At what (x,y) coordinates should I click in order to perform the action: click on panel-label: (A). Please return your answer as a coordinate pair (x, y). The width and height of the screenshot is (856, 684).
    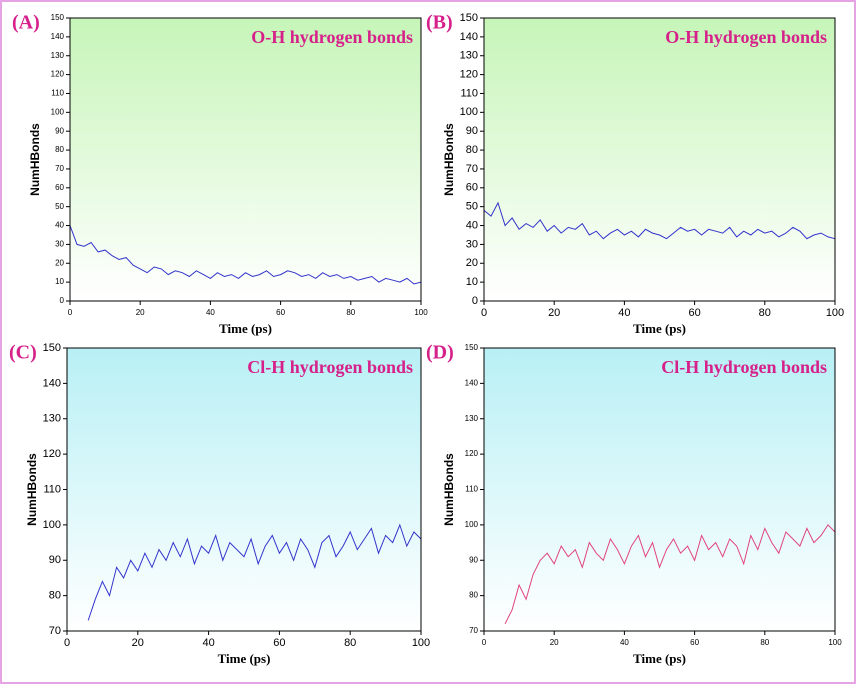
    Looking at the image, I should click on (26, 23).